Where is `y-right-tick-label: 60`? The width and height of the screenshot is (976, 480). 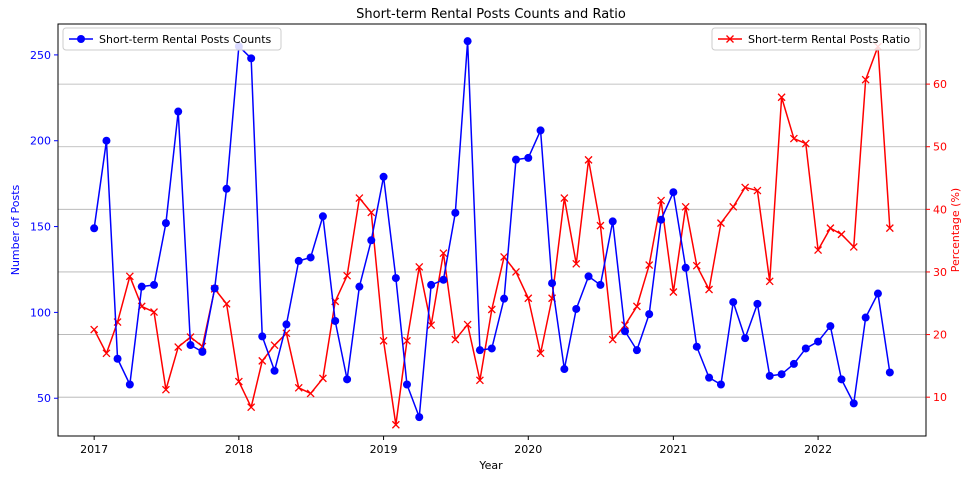 y-right-tick-label: 60 is located at coordinates (940, 84).